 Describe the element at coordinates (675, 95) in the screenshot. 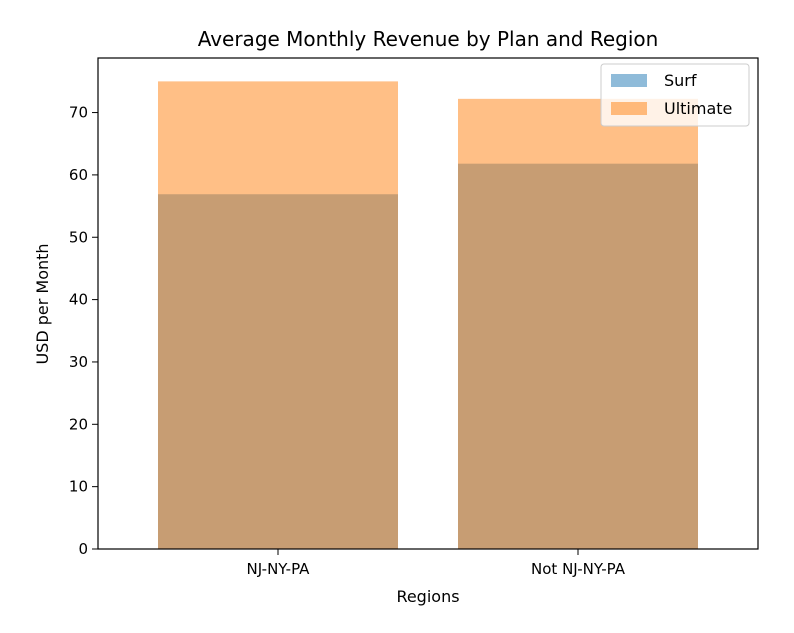

I see `legend: Surf Ultimate` at that location.